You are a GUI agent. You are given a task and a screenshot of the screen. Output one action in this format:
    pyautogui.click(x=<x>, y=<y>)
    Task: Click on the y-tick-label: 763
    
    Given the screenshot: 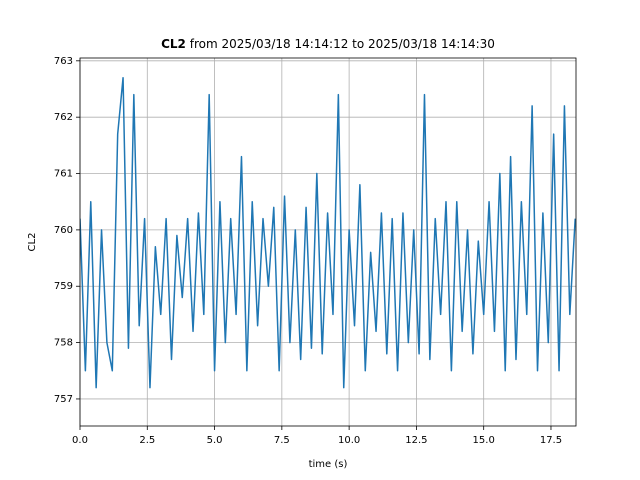 What is the action you would take?
    pyautogui.click(x=63, y=61)
    